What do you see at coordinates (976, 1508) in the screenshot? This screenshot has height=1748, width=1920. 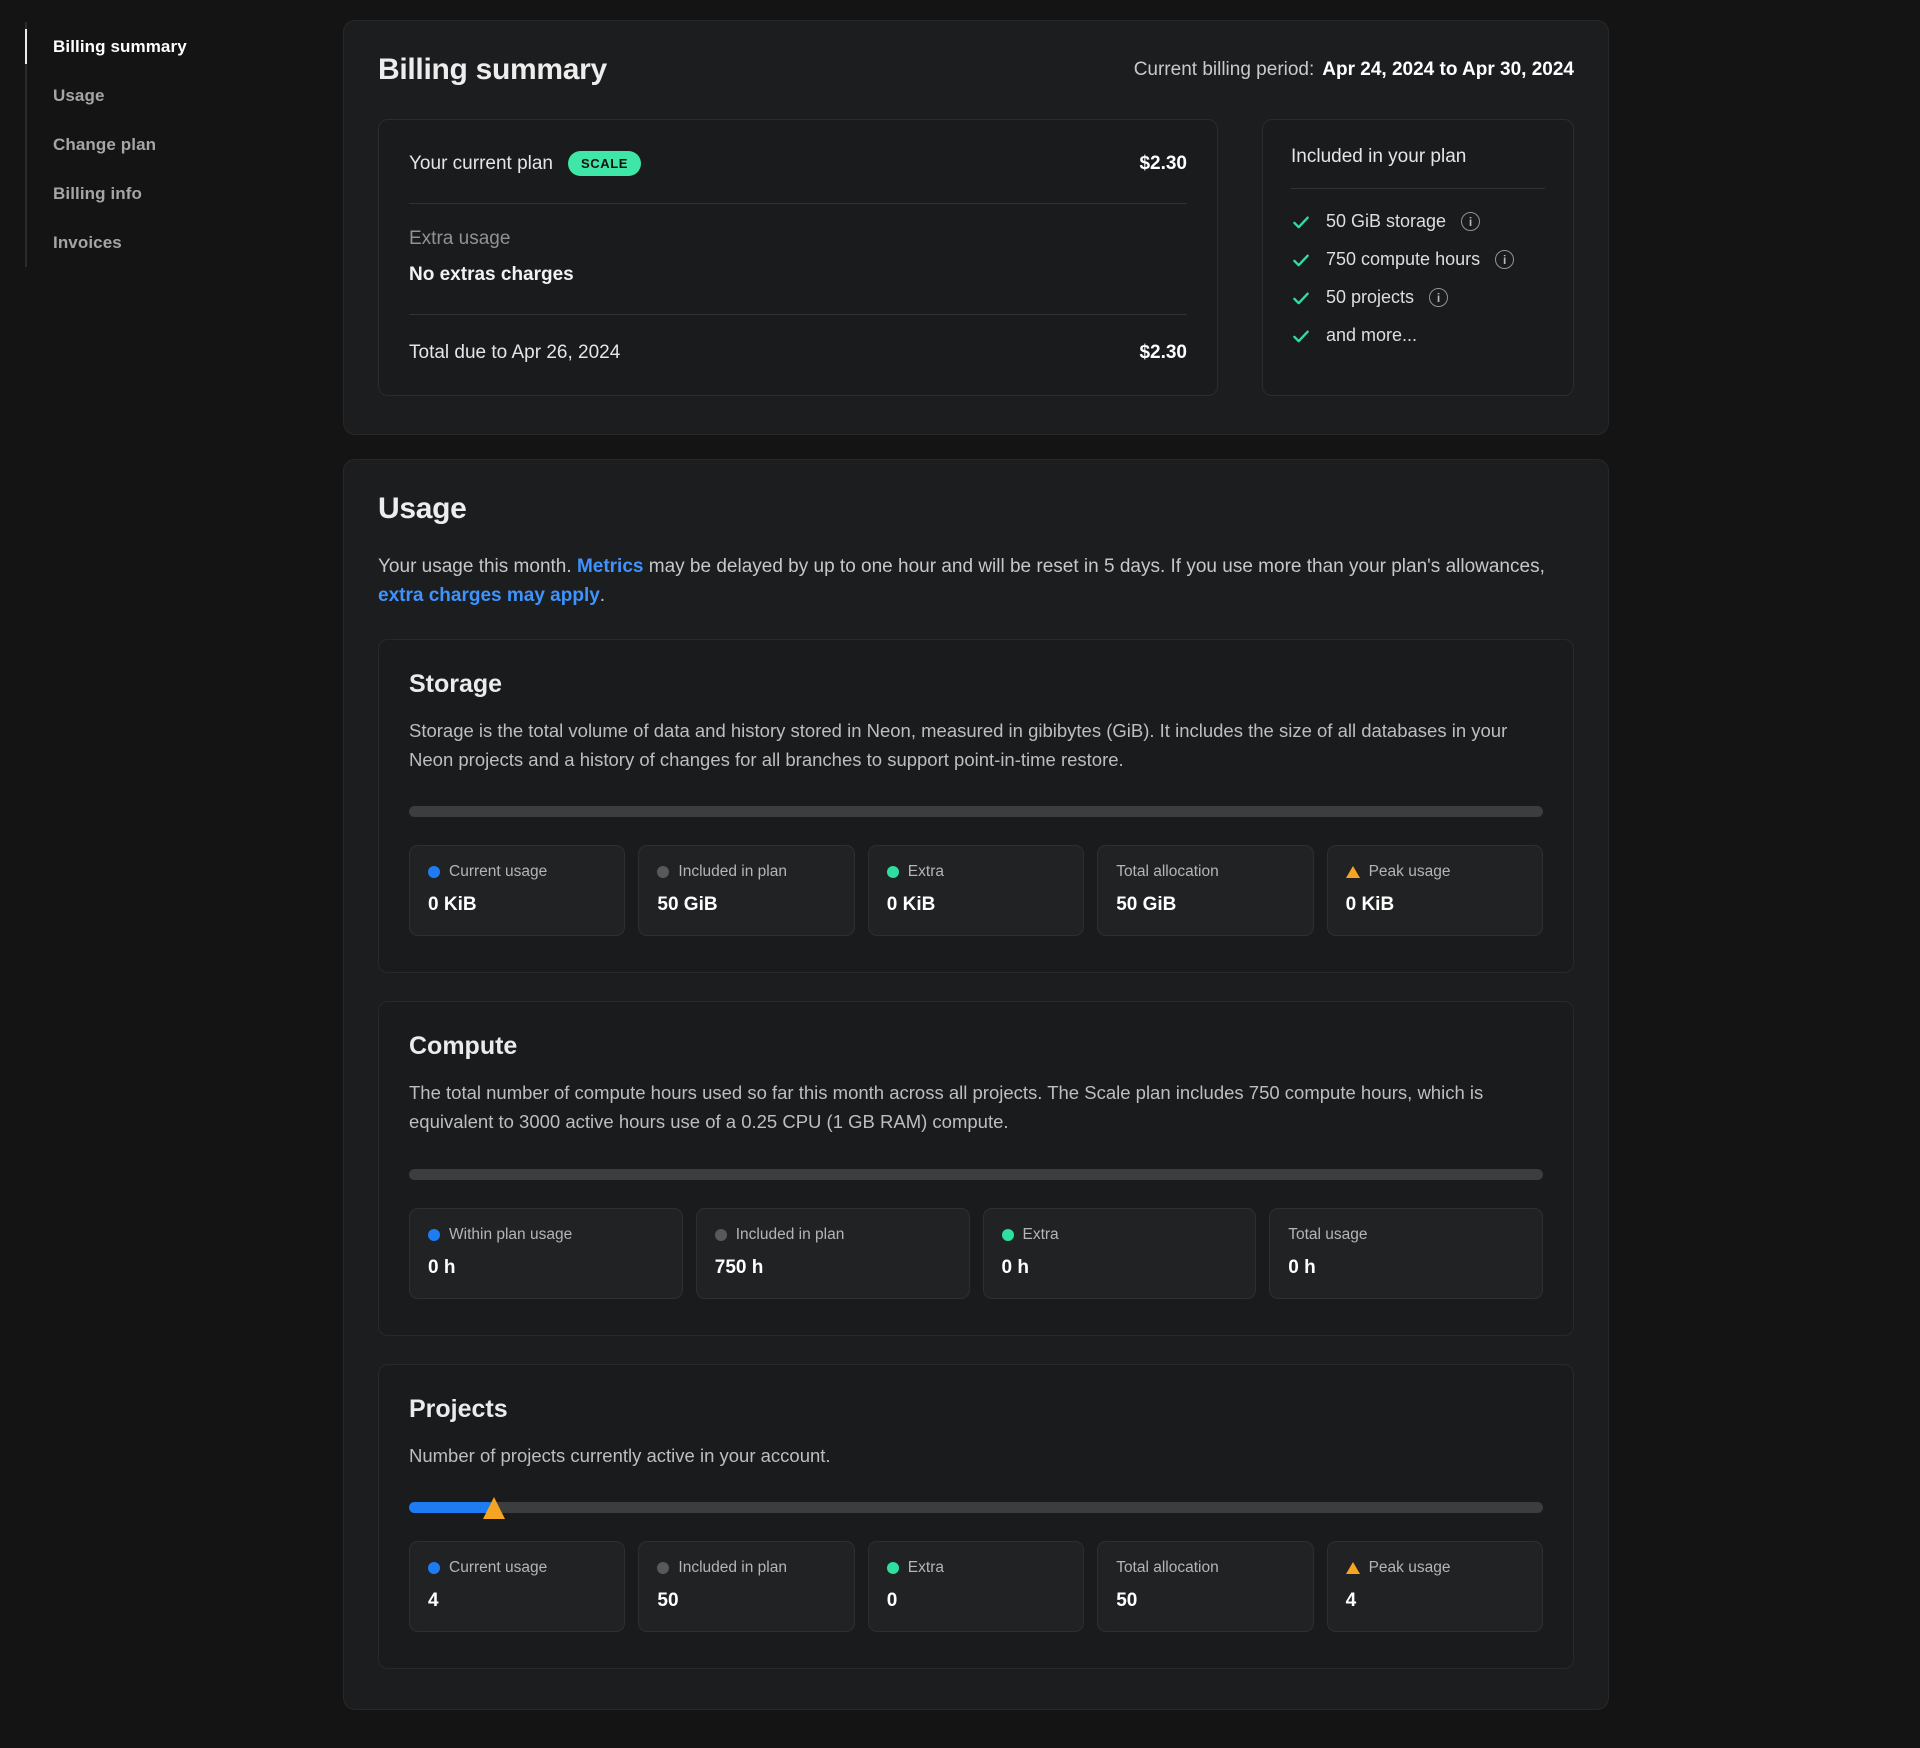 I see `projects-progress-bar` at bounding box center [976, 1508].